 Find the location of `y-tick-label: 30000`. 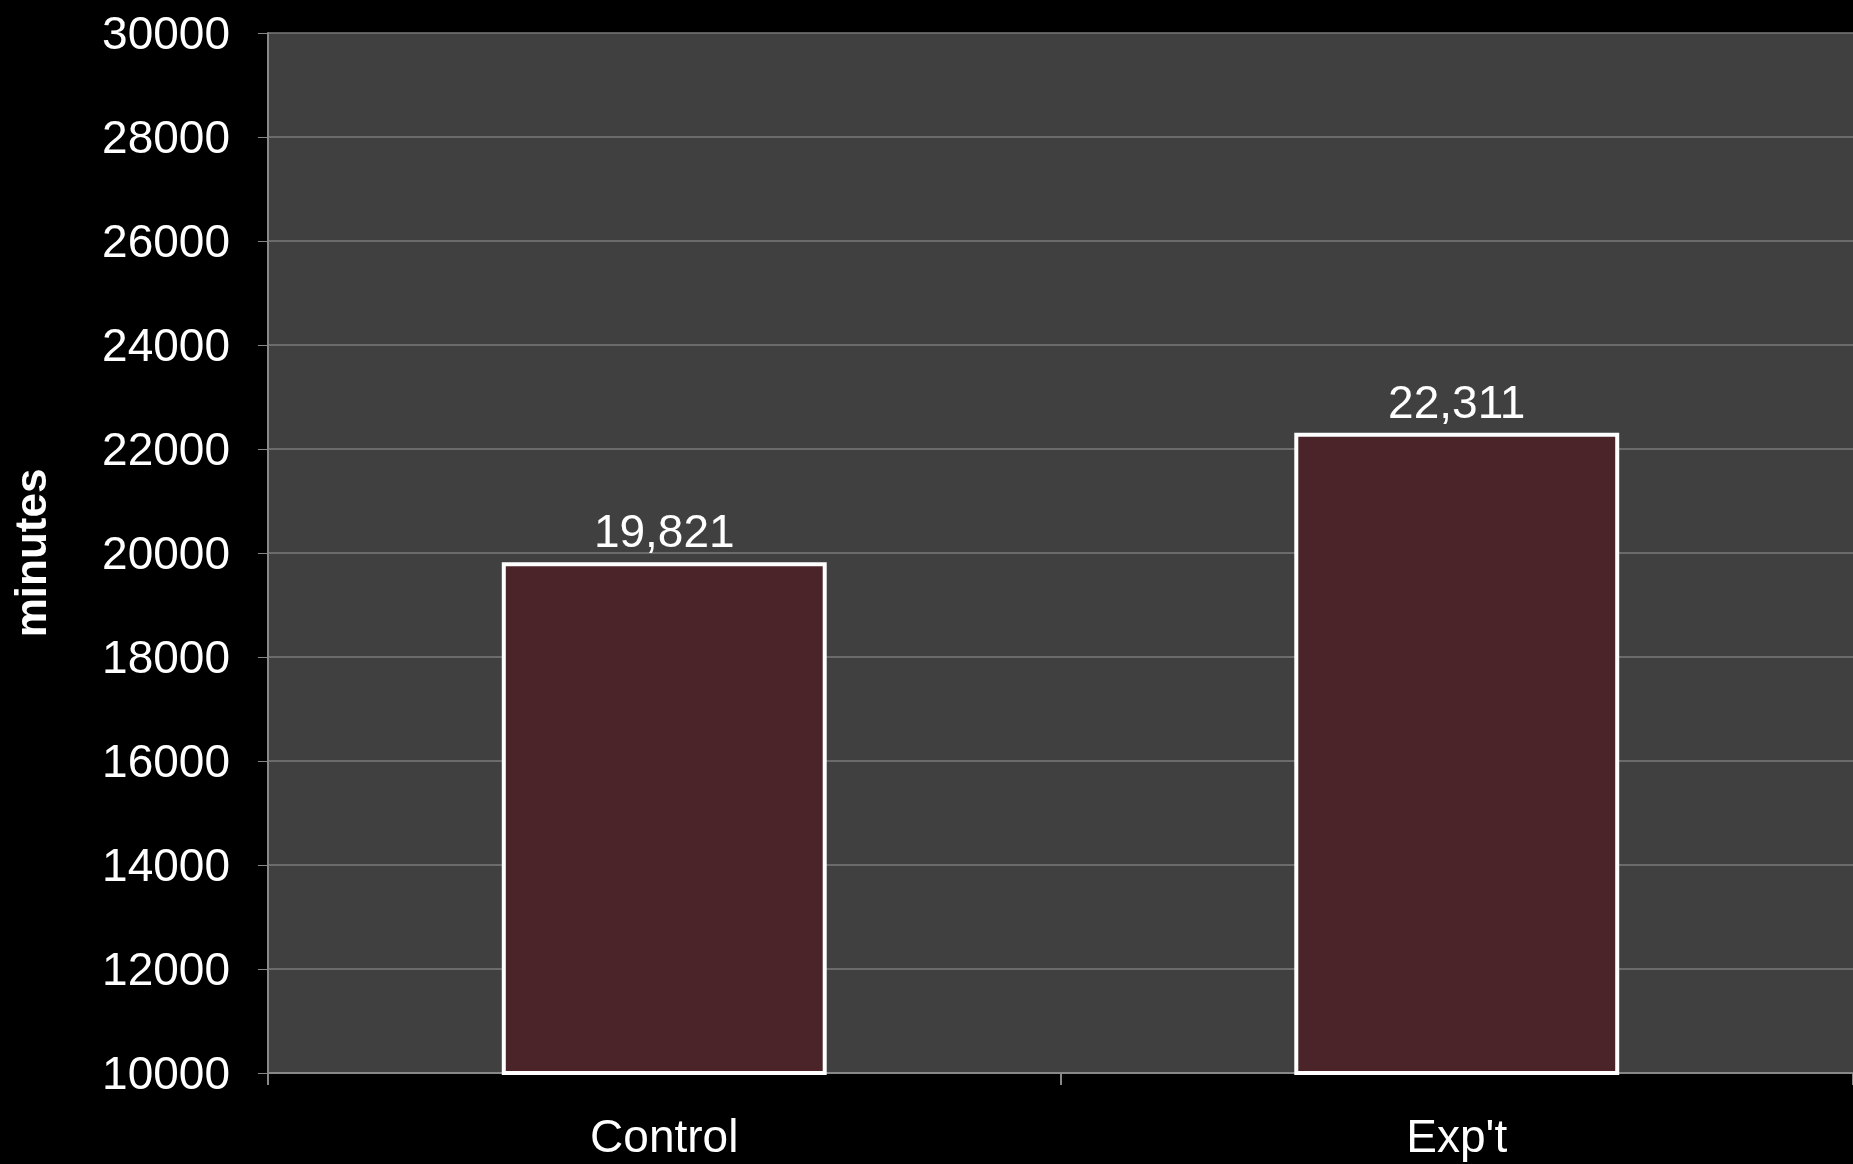

y-tick-label: 30000 is located at coordinates (166, 33).